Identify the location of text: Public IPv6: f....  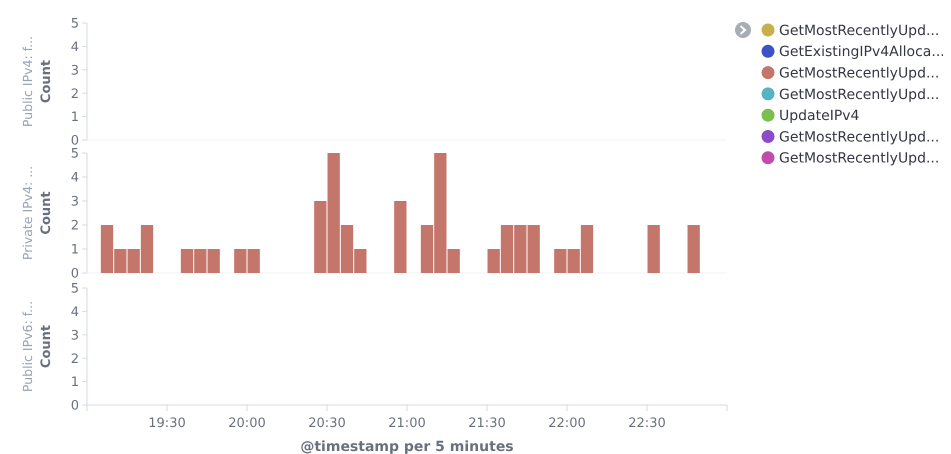
(27, 346).